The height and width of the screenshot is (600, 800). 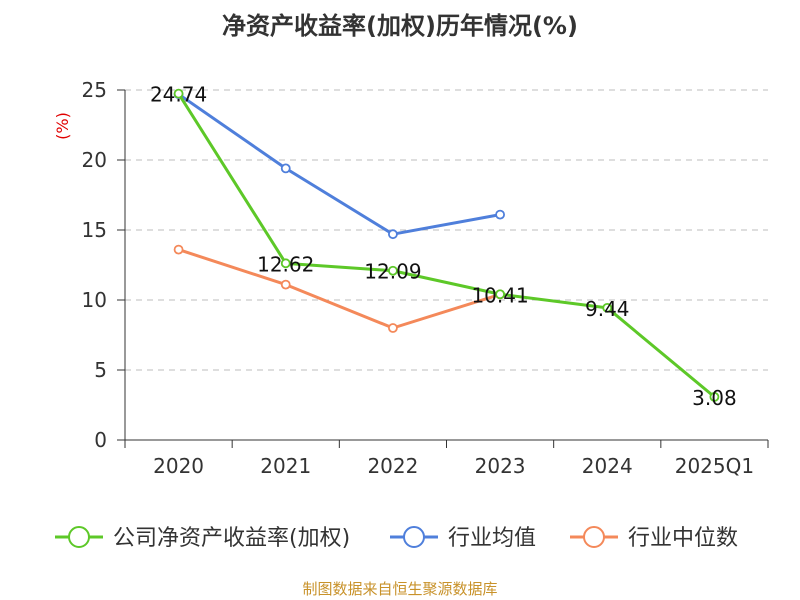 I want to click on x-tick-label-2021: 2021, so click(x=285, y=466).